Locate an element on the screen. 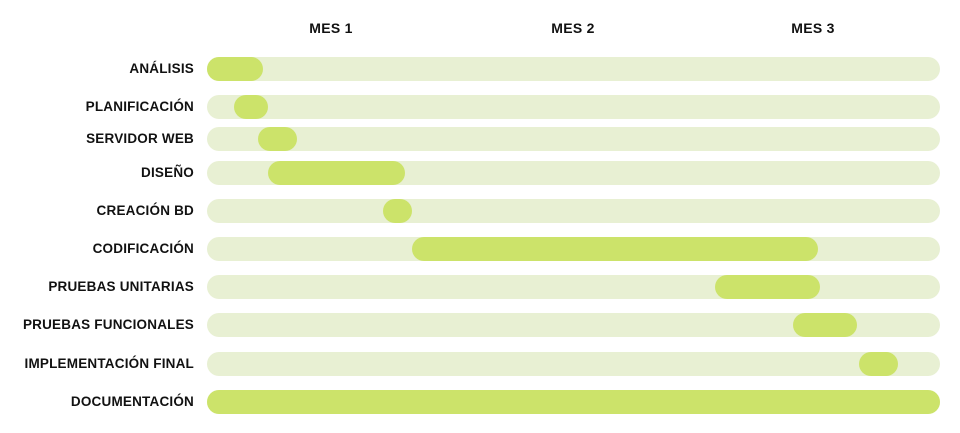 Image resolution: width=960 pixels, height=433 pixels. task-label: DISEÑO is located at coordinates (167, 172).